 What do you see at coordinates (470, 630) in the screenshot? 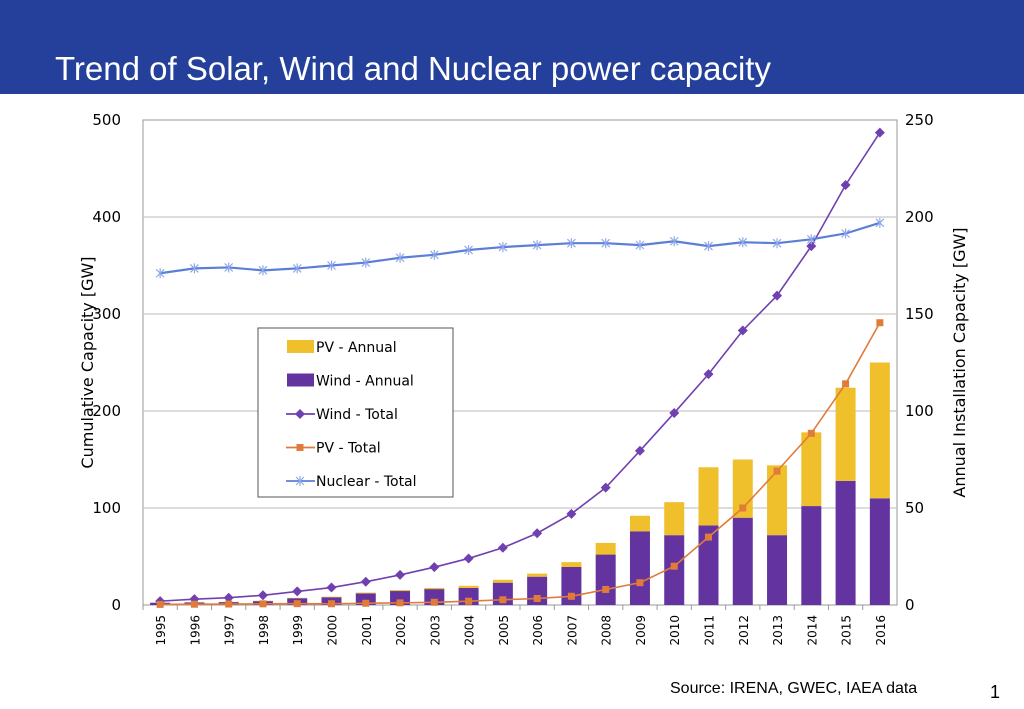
I see `x-tick-label: 2004` at bounding box center [470, 630].